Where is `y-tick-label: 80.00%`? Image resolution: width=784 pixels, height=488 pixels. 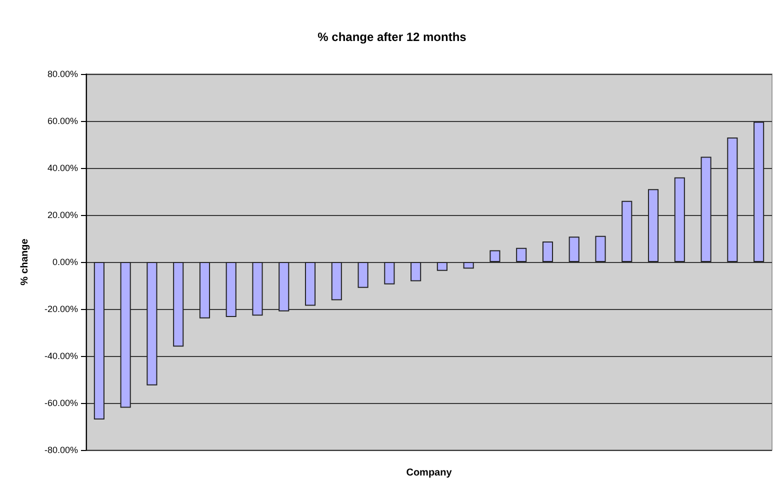 y-tick-label: 80.00% is located at coordinates (62, 74).